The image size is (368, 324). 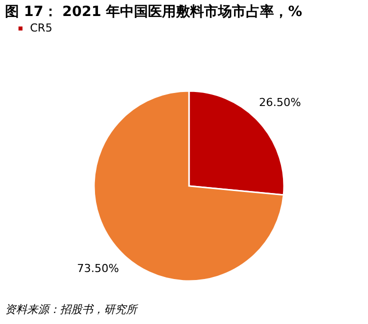 What do you see at coordinates (153, 11) in the screenshot?
I see `chart-title: 图 17： 2021 年中国医用敷料市场市占率，%` at bounding box center [153, 11].